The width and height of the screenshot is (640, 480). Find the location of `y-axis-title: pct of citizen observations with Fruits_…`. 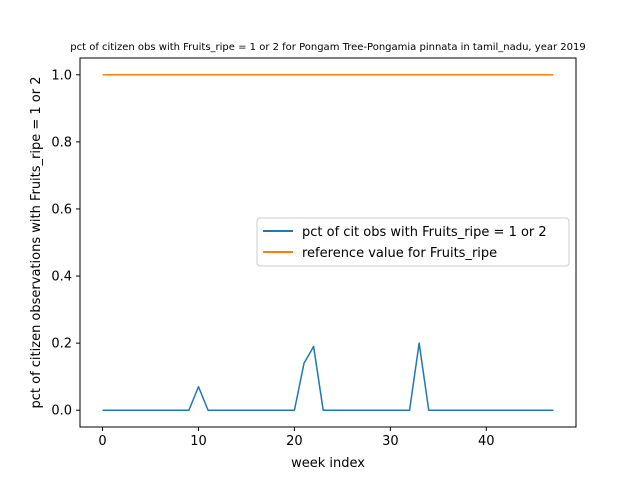

y-axis-title: pct of citizen observations with Fruits_… is located at coordinates (36, 242).